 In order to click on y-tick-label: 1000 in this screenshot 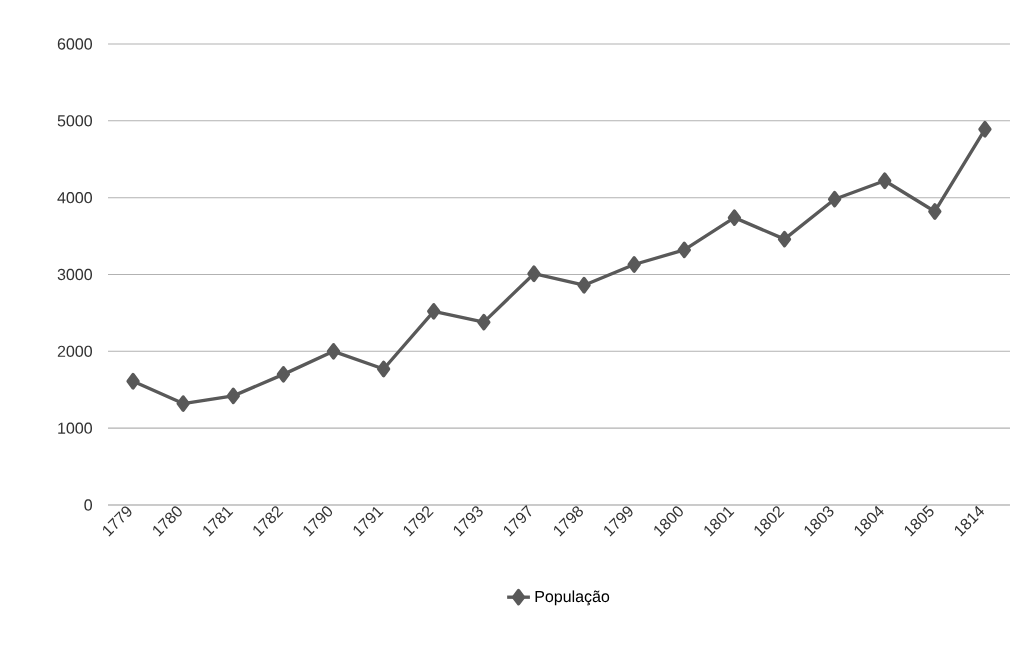, I will do `click(75, 428)`.